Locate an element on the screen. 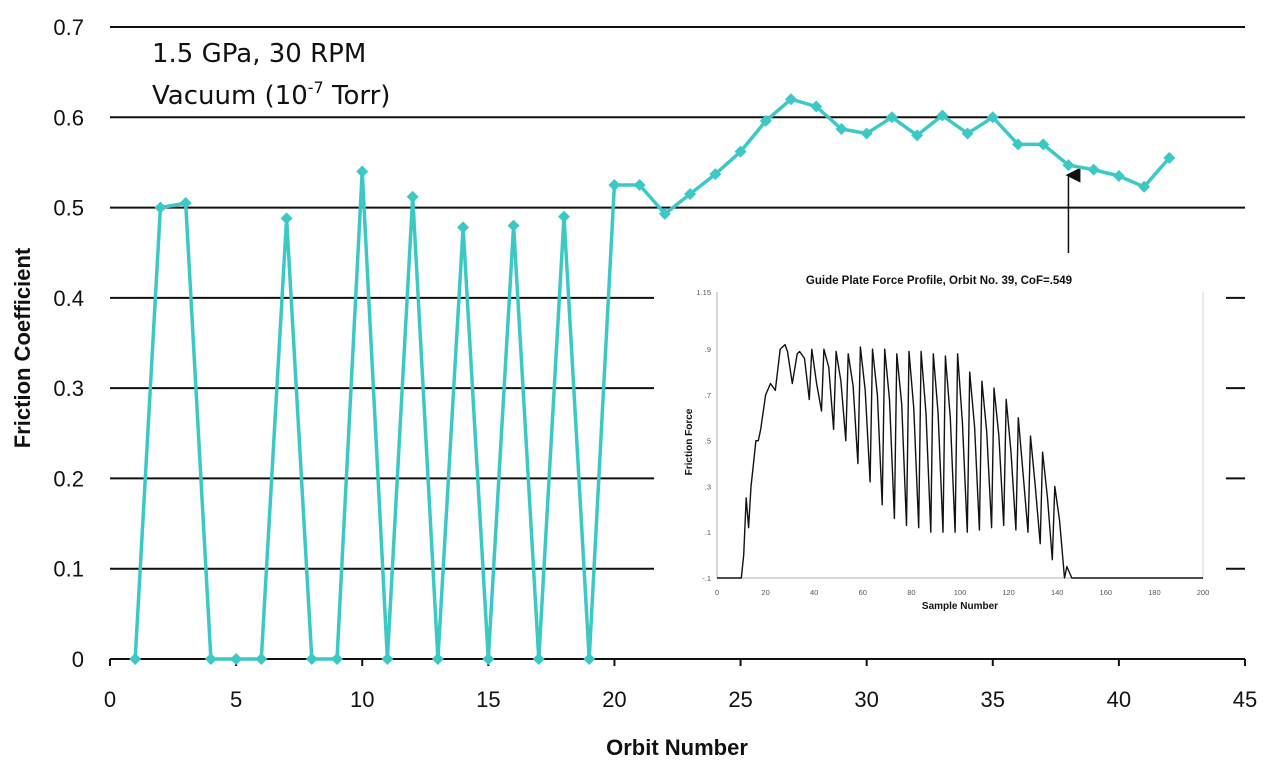  inset-x-tick-label: 20 is located at coordinates (765, 592).